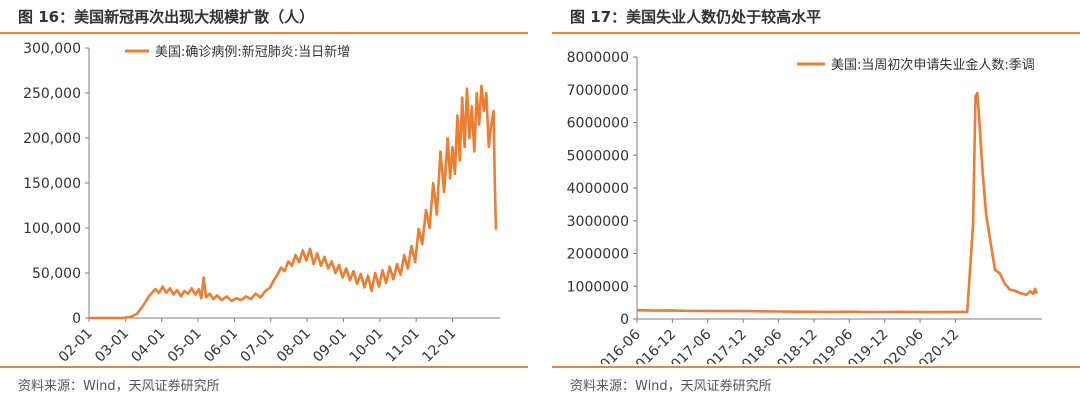 This screenshot has width=1080, height=401. Describe the element at coordinates (52, 229) in the screenshot. I see `y-tick-label: 100,000` at that location.